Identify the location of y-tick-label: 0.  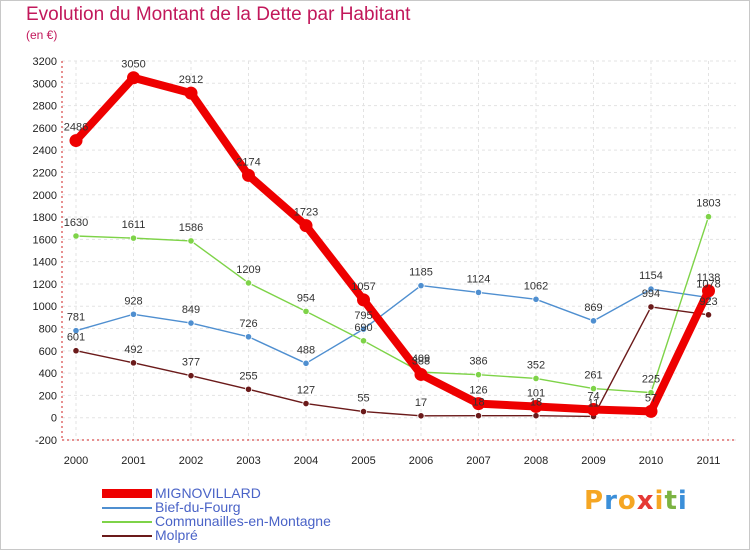
(54, 419).